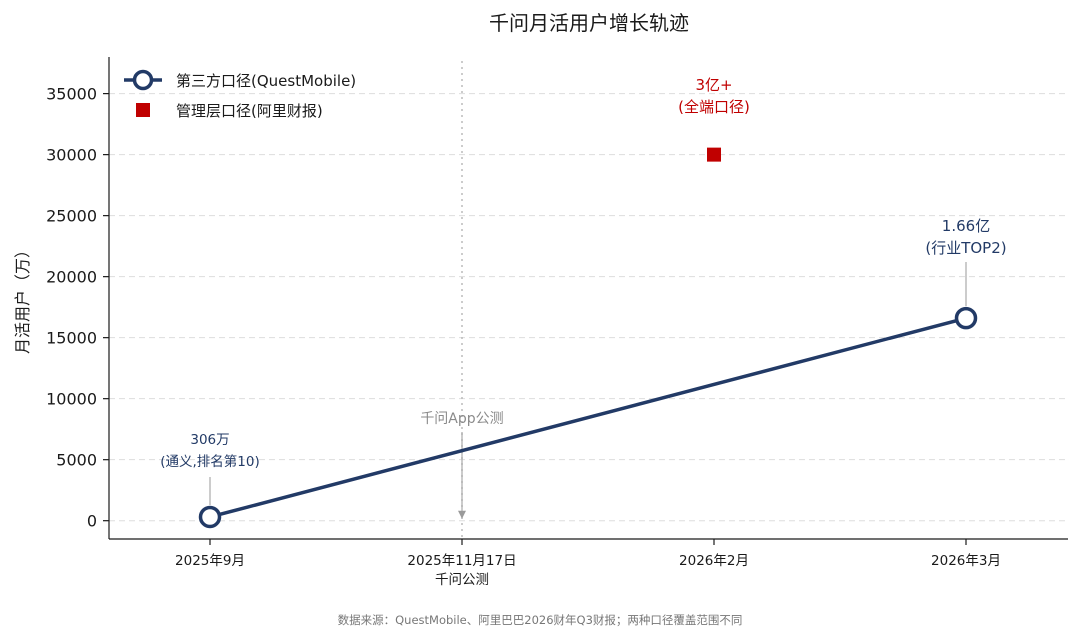  I want to click on y-tick-label: 20000, so click(71, 277).